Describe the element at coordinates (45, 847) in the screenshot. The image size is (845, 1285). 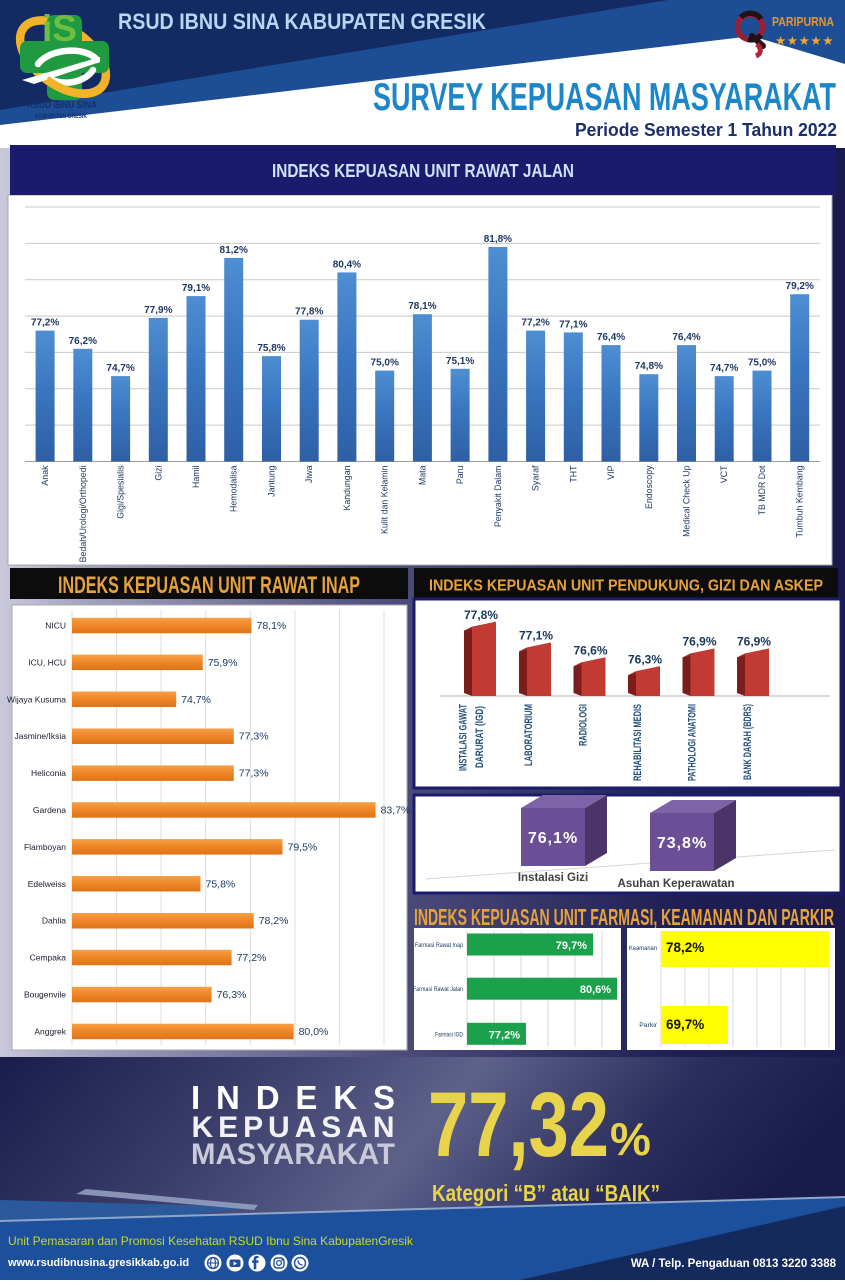
I see `svg-text: Flamboyan` at that location.